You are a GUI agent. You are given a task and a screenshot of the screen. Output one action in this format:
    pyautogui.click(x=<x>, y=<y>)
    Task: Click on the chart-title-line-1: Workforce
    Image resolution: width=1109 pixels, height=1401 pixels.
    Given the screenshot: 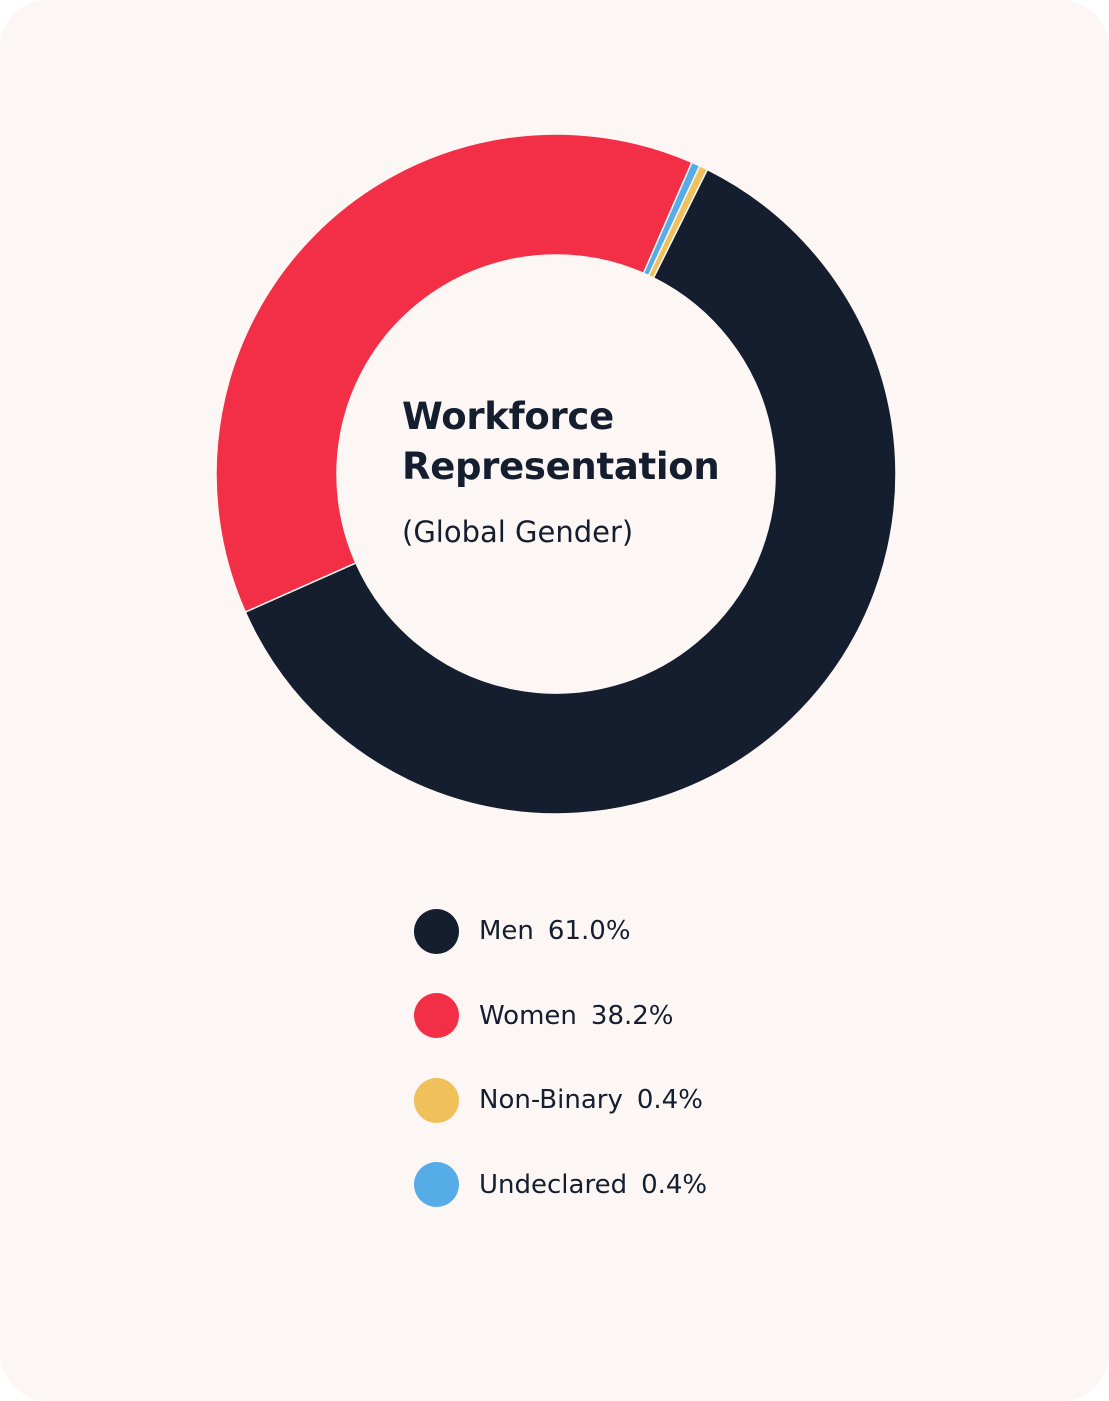 What is the action you would take?
    pyautogui.click(x=508, y=416)
    